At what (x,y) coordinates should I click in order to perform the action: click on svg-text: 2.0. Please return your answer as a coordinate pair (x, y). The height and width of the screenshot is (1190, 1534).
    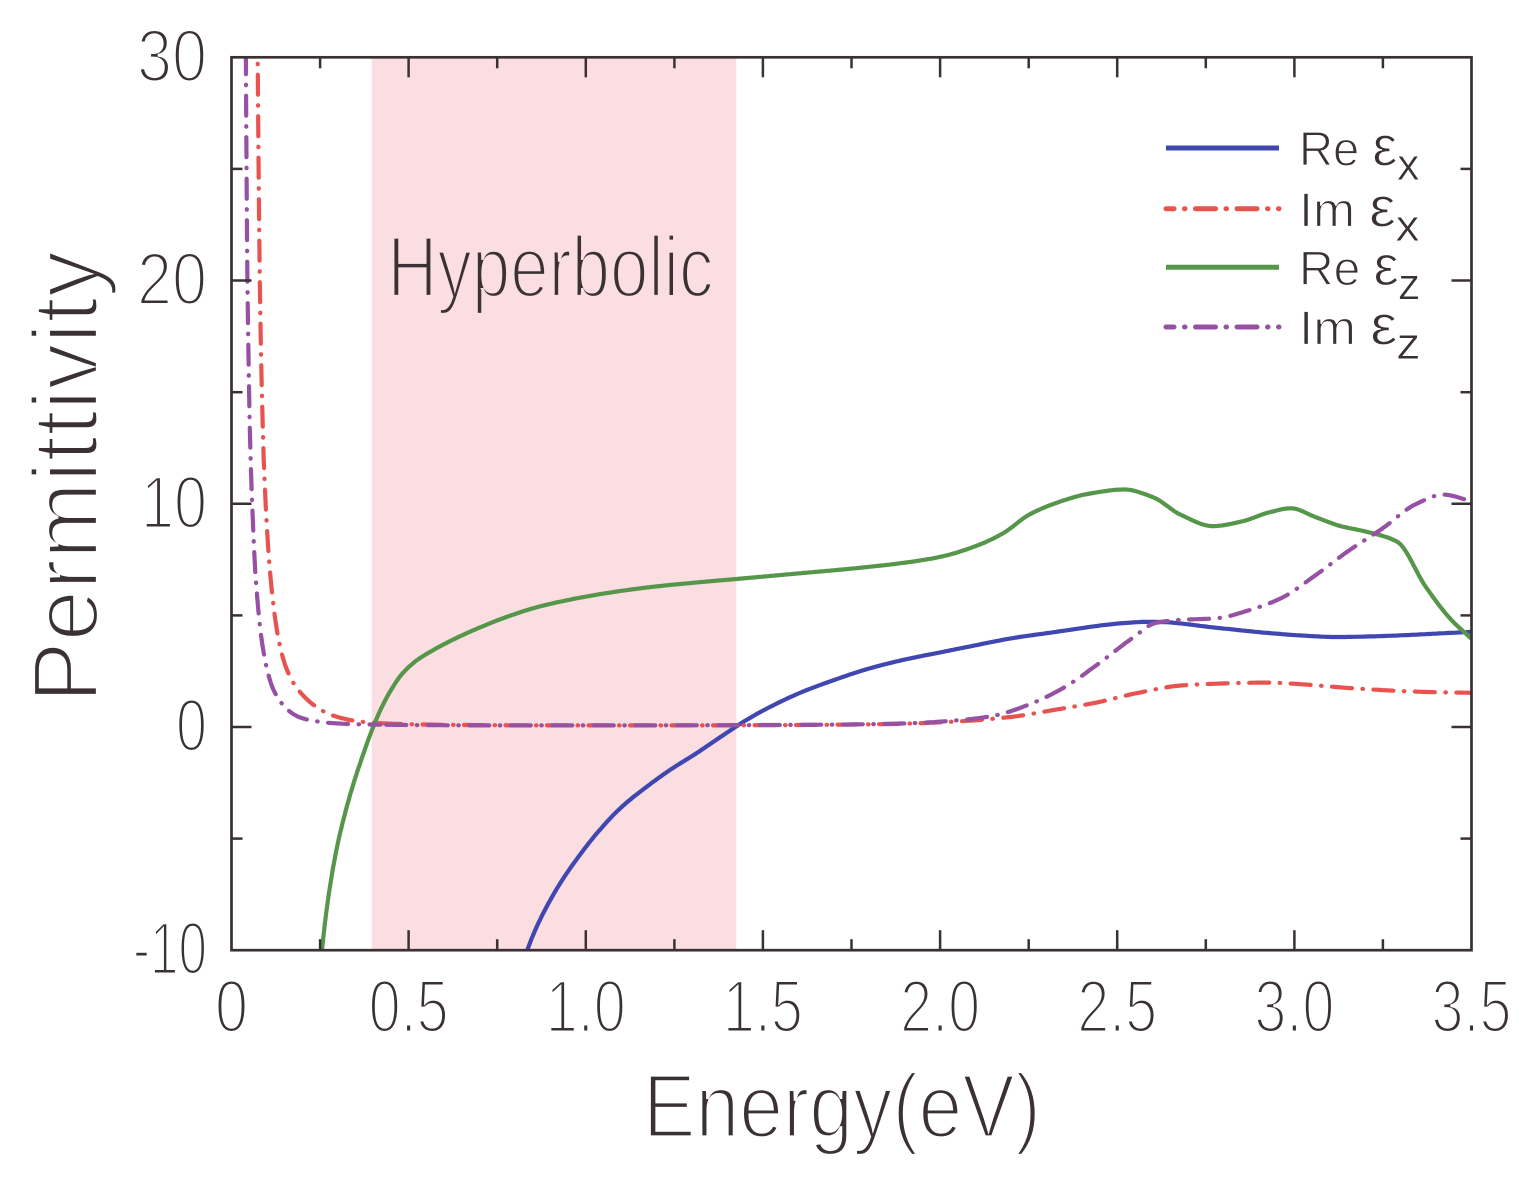
    Looking at the image, I should click on (940, 1006).